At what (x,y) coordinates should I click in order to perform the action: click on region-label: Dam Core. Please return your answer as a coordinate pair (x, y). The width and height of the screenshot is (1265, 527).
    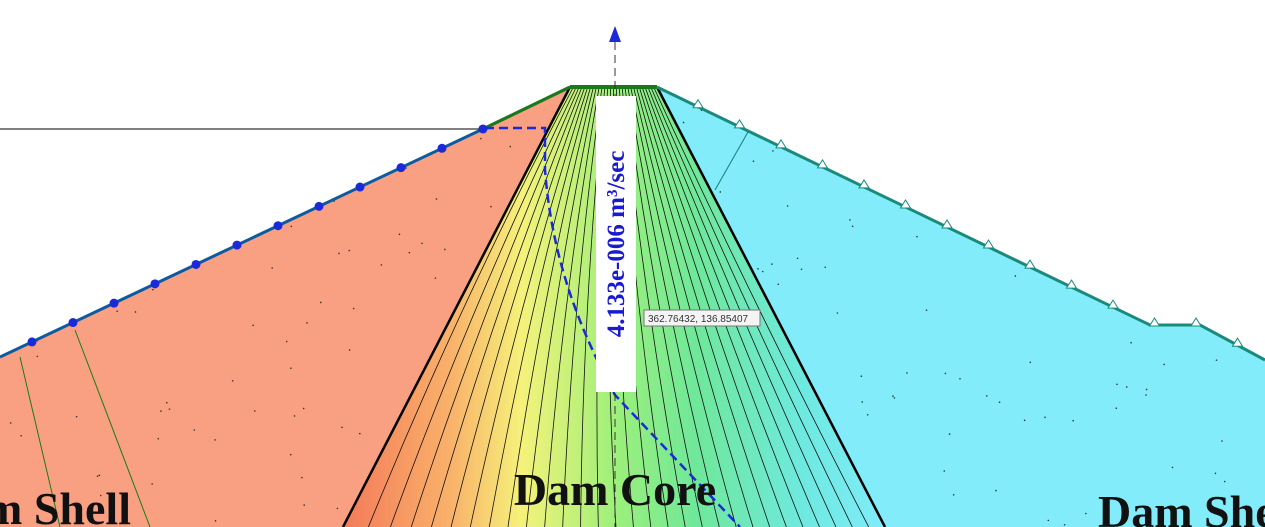
    Looking at the image, I should click on (615, 489).